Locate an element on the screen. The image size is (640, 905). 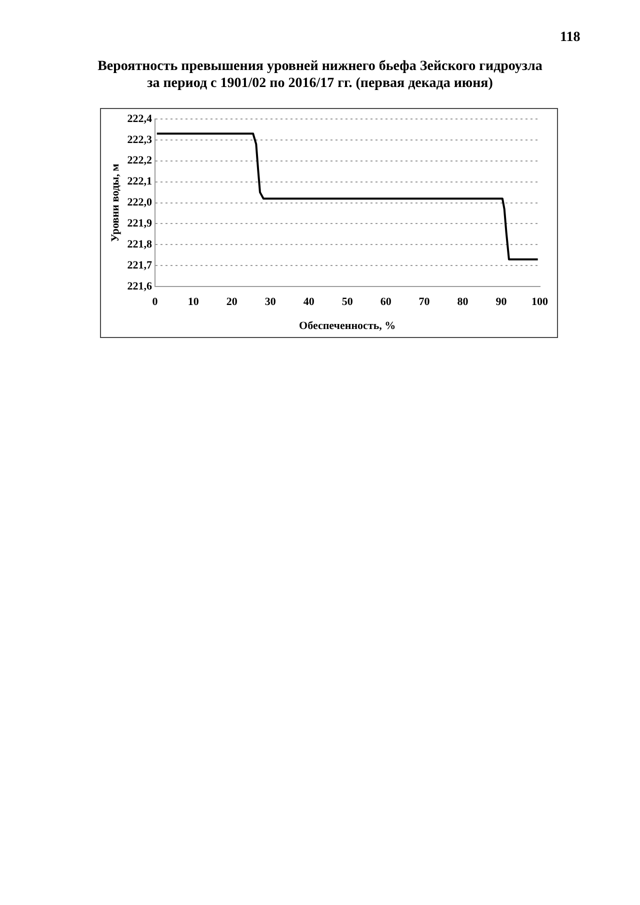
x-tick-label: 90 is located at coordinates (502, 302).